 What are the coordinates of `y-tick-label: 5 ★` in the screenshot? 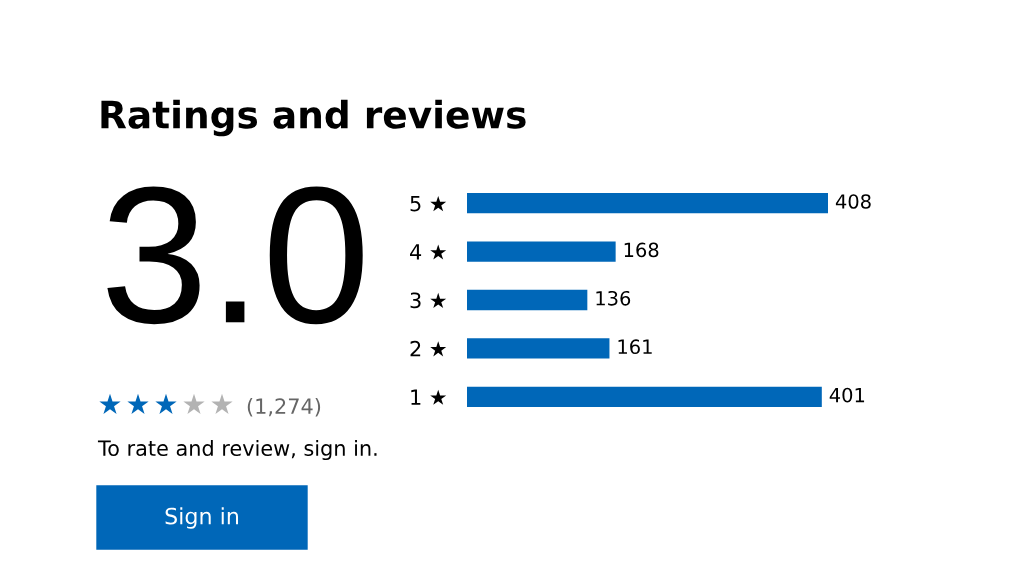 It's located at (428, 203).